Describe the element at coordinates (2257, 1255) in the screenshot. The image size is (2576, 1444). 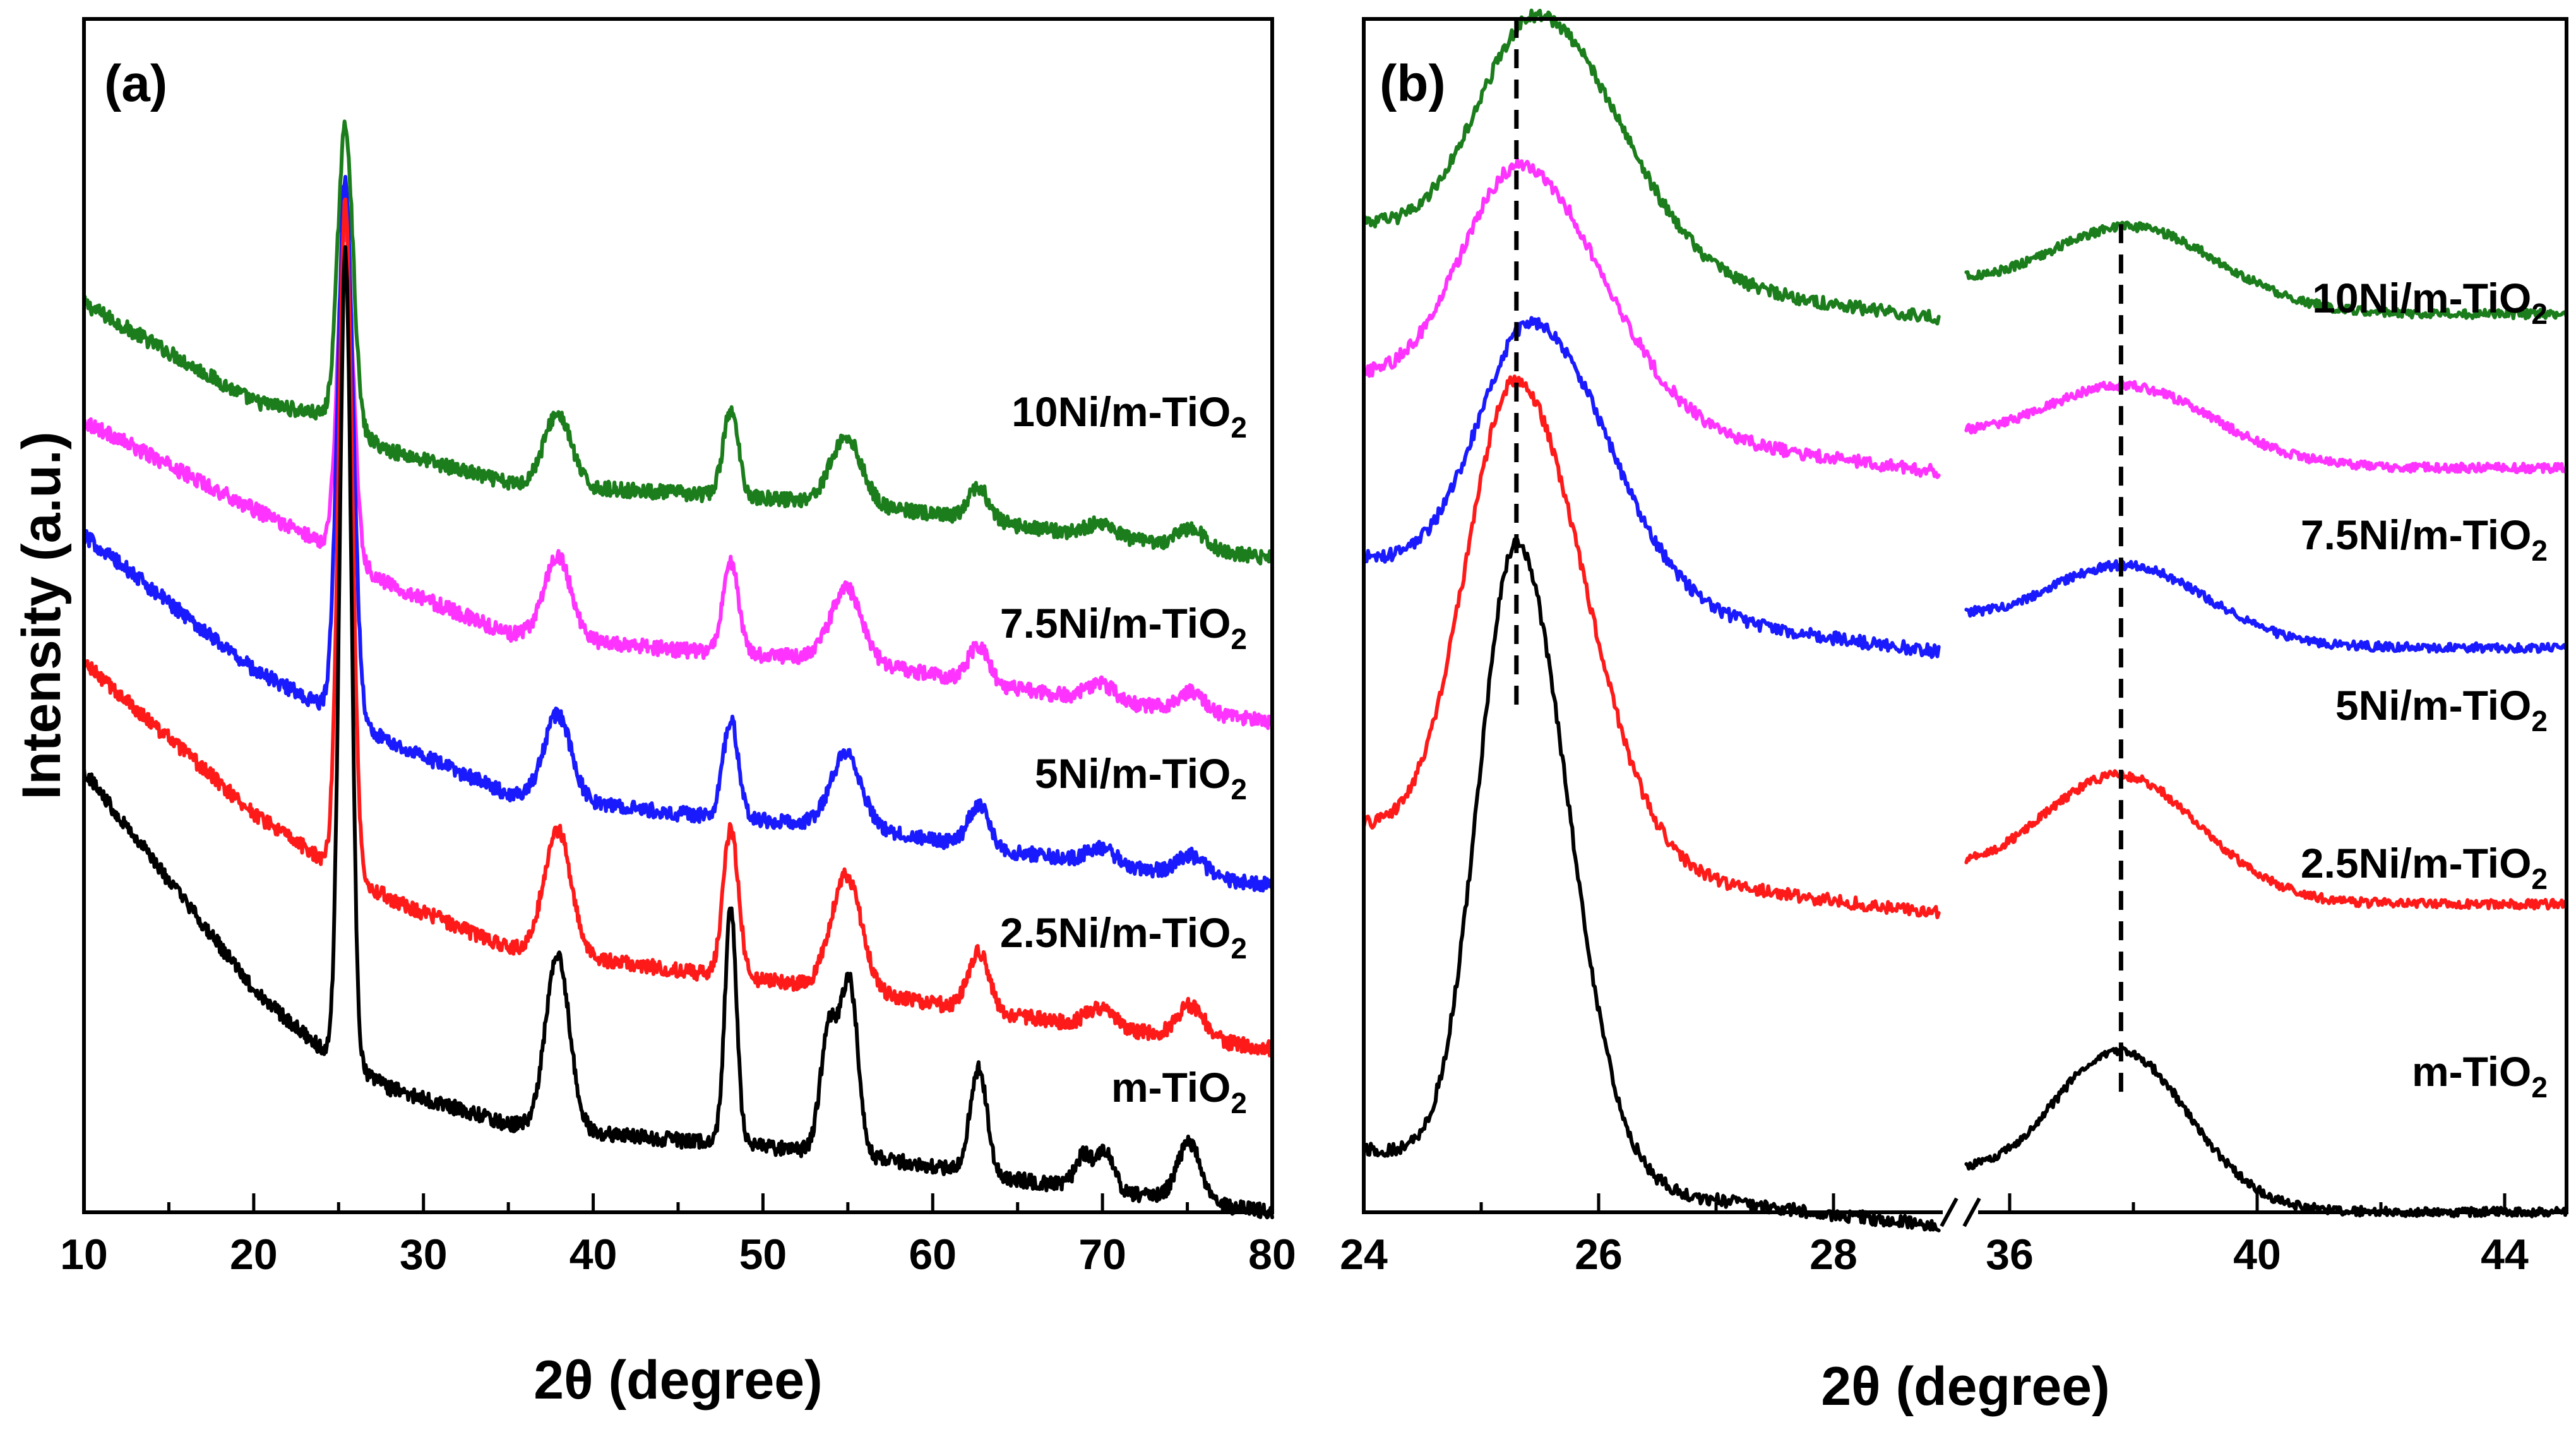
I see `panel-b-tick-label: 40` at that location.